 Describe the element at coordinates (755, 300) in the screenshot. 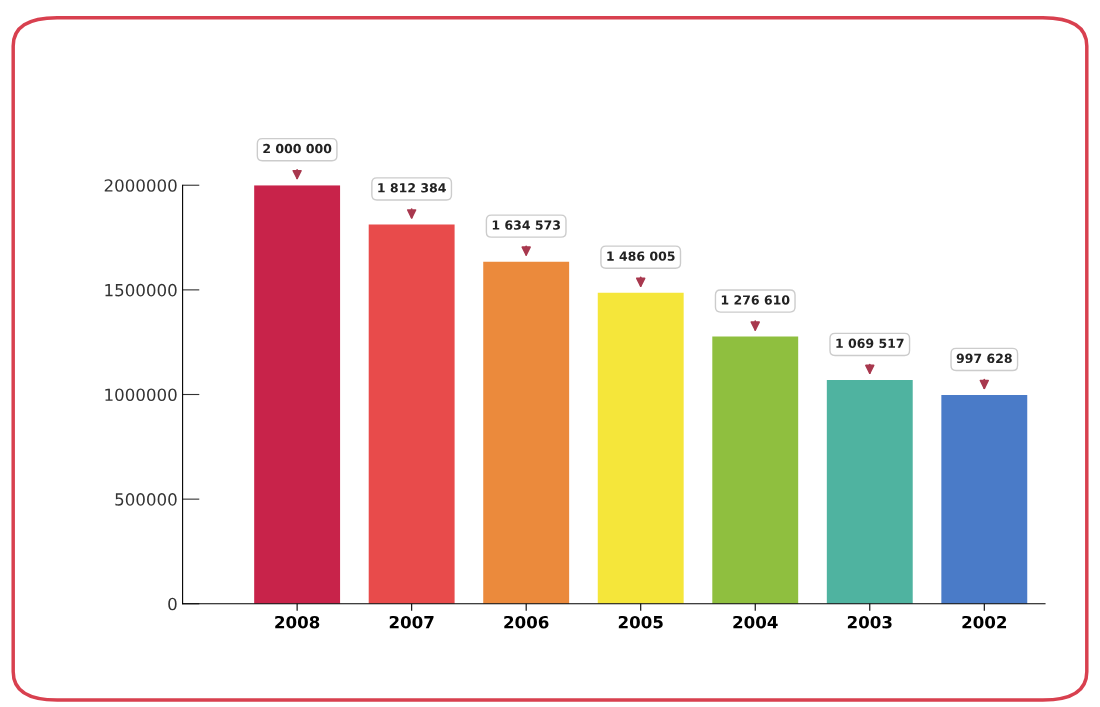

I see `data-label: 1 276 610` at that location.